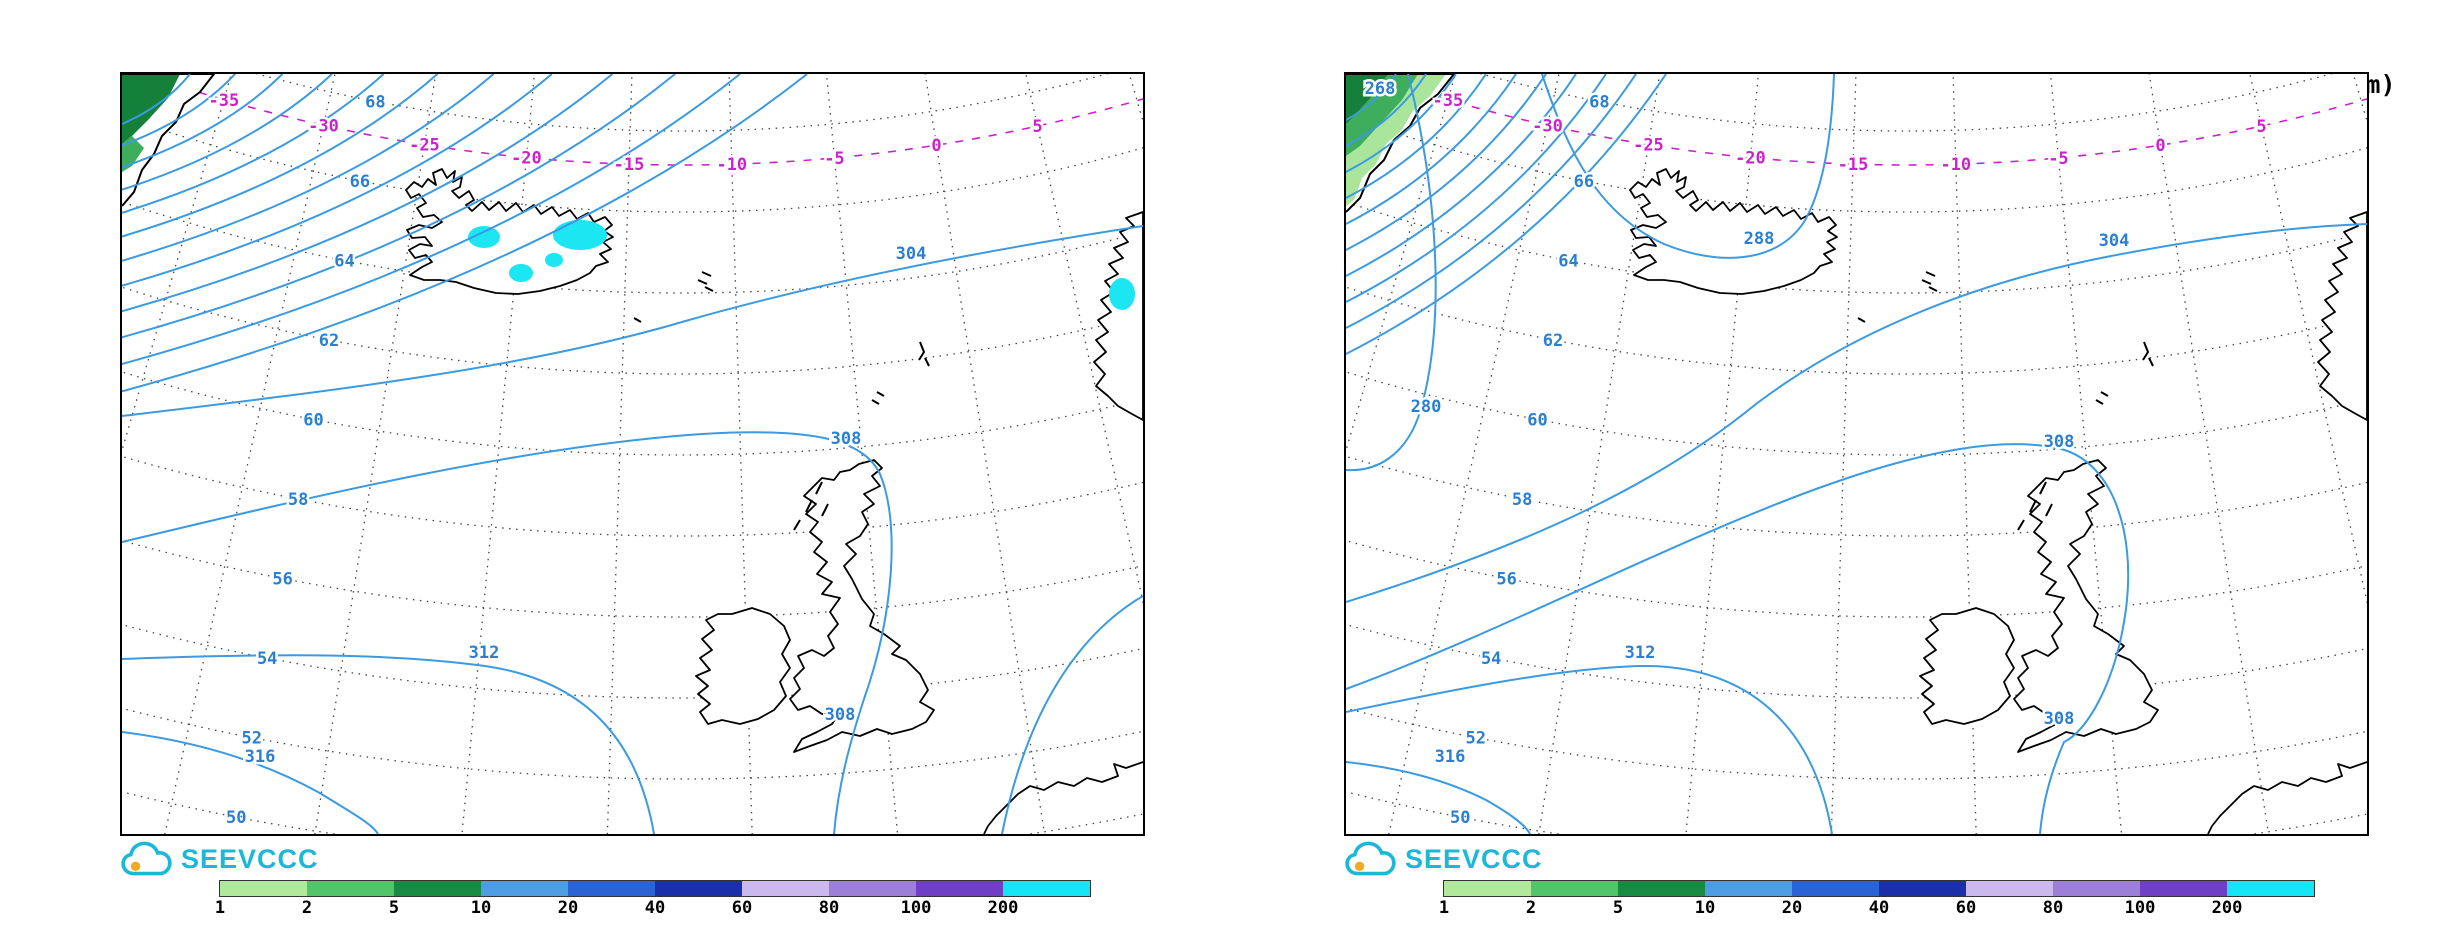  What do you see at coordinates (2086, 606) in the screenshot?
I see `coastline-great-britain` at bounding box center [2086, 606].